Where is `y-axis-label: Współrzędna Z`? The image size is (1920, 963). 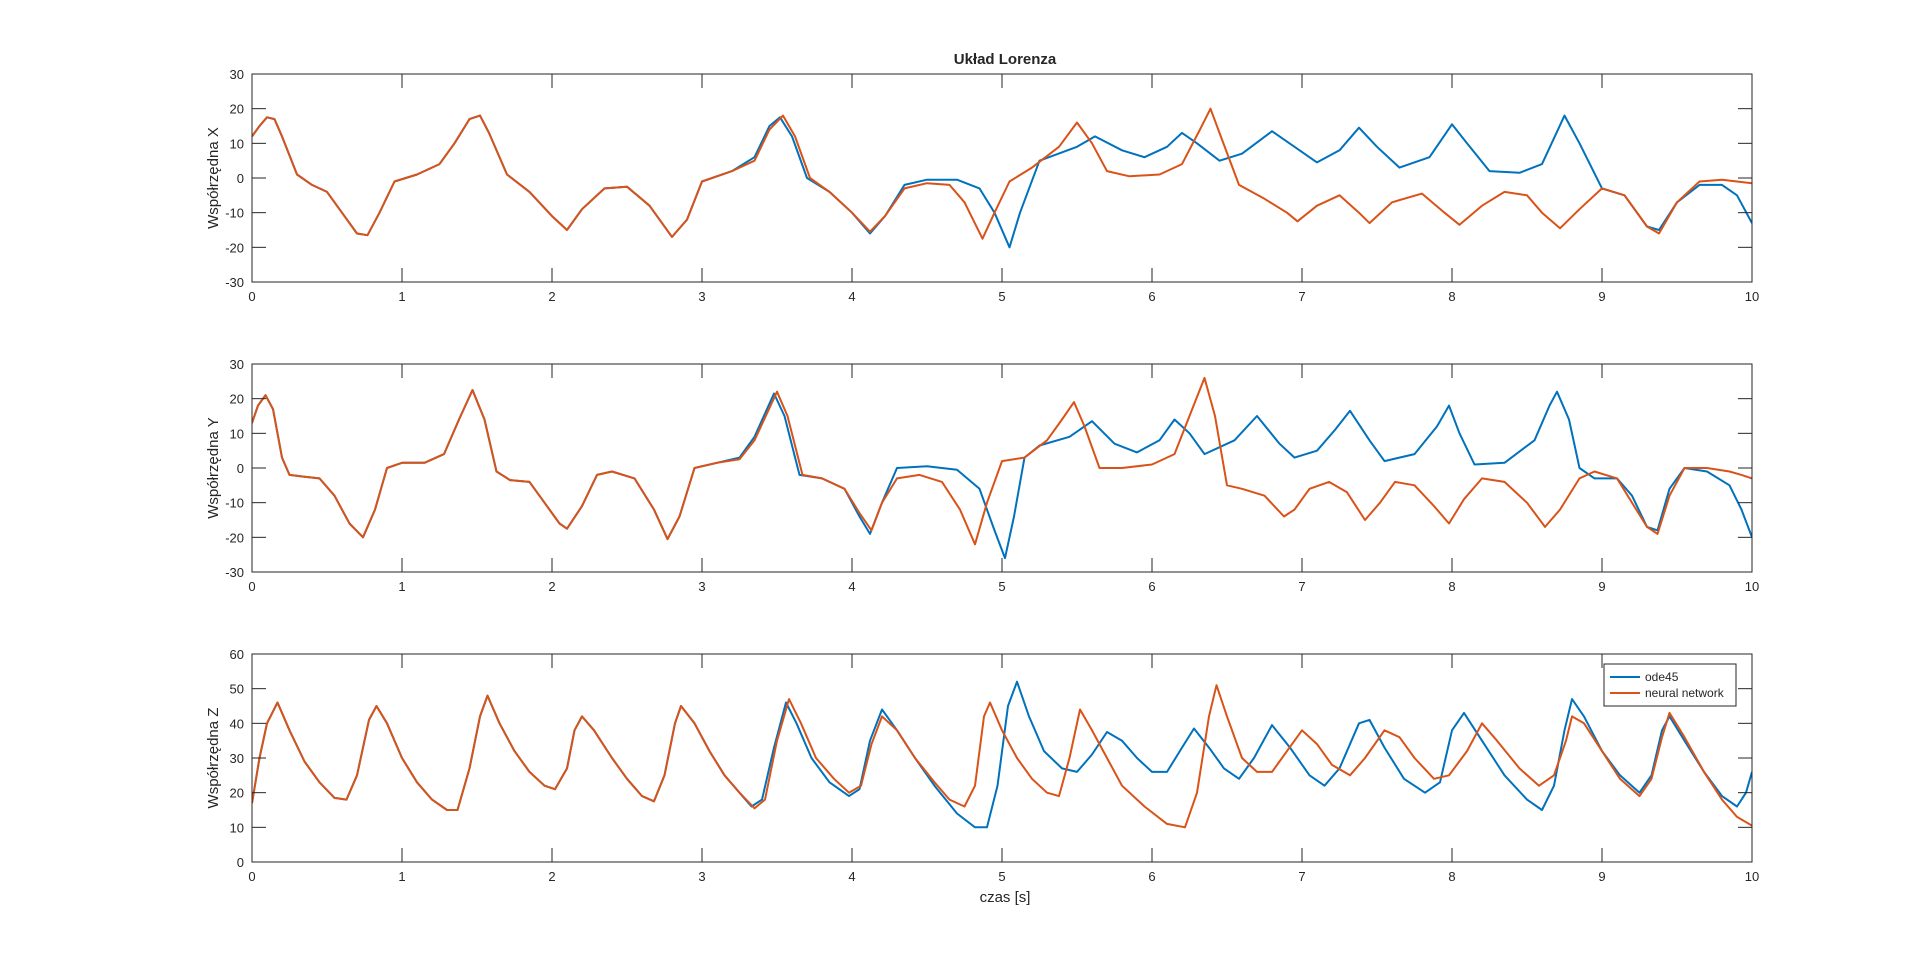
y-axis-label: Współrzędna Z is located at coordinates (213, 758).